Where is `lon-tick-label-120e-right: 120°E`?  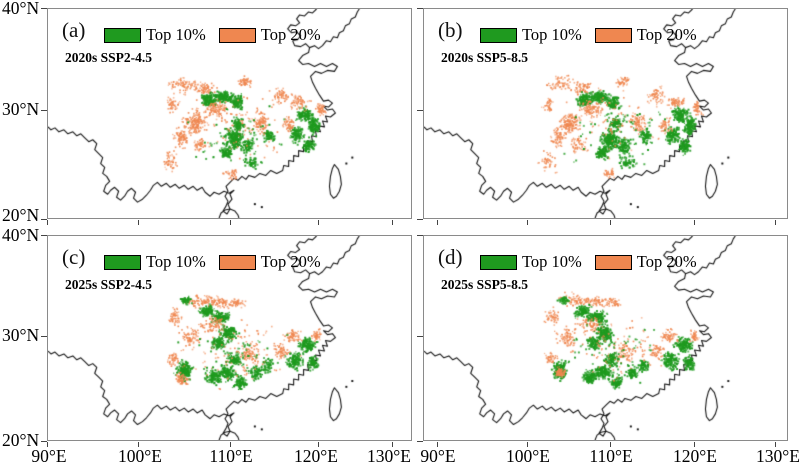
lon-tick-label-120e-right: 120°E is located at coordinates (695, 456).